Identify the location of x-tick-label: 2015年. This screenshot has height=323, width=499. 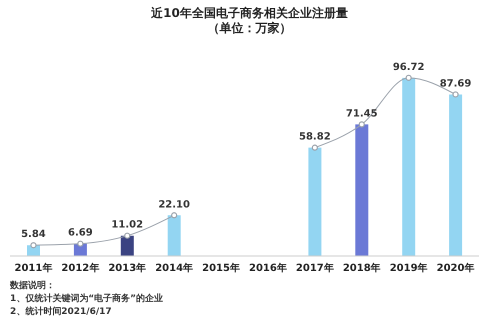
(221, 268).